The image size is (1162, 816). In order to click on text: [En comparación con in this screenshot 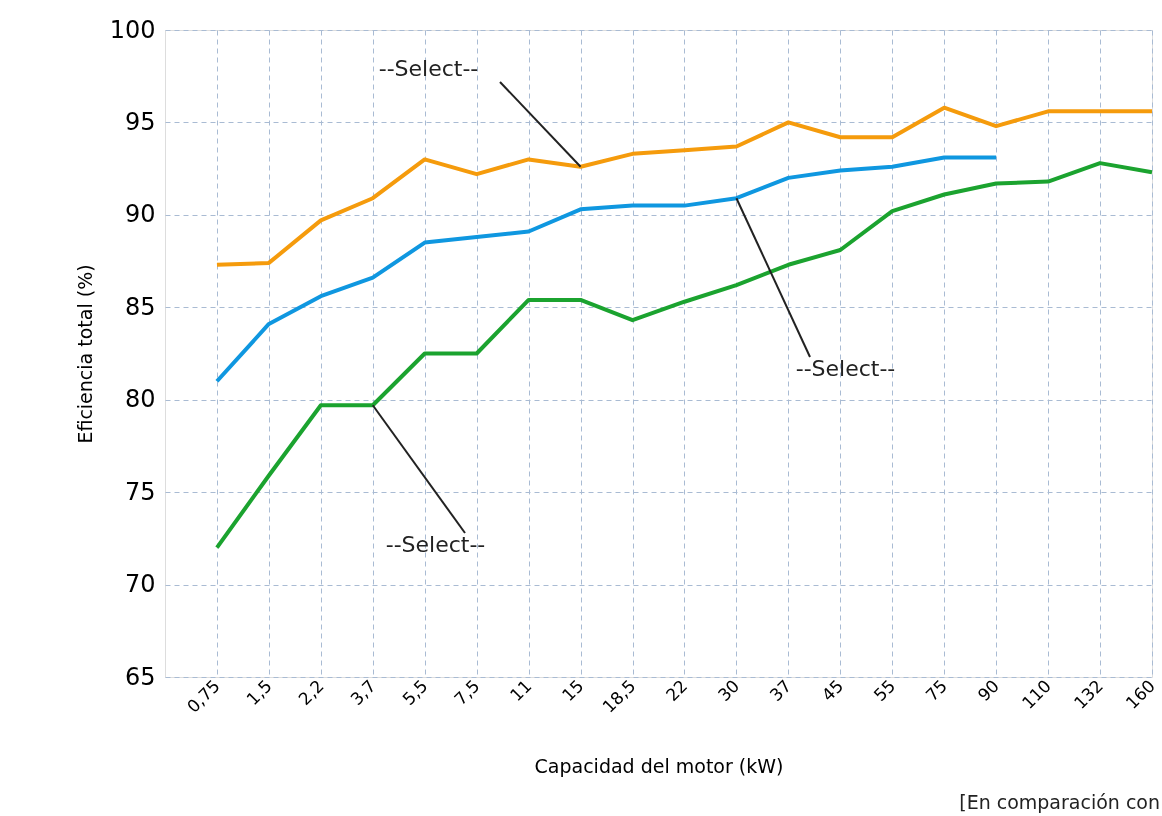, I will do `click(1059, 802)`.